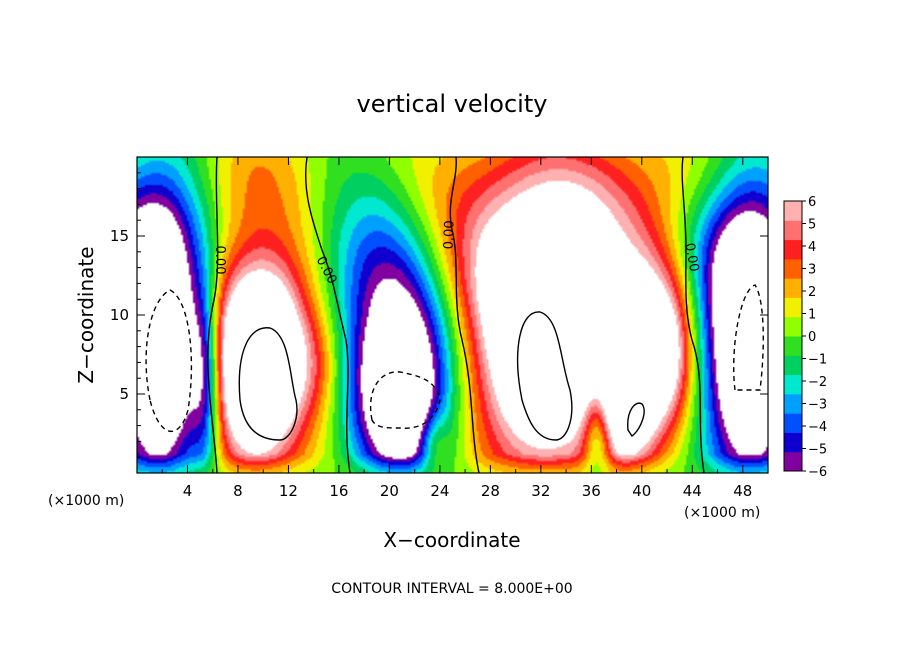 This screenshot has height=654, width=904. What do you see at coordinates (327, 315) in the screenshot?
I see `zero-contour-b` at bounding box center [327, 315].